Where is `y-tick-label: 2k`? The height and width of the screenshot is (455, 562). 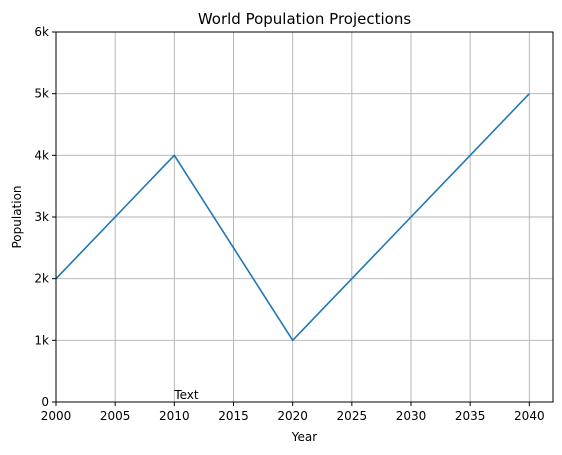
y-tick-label: 2k is located at coordinates (41, 279).